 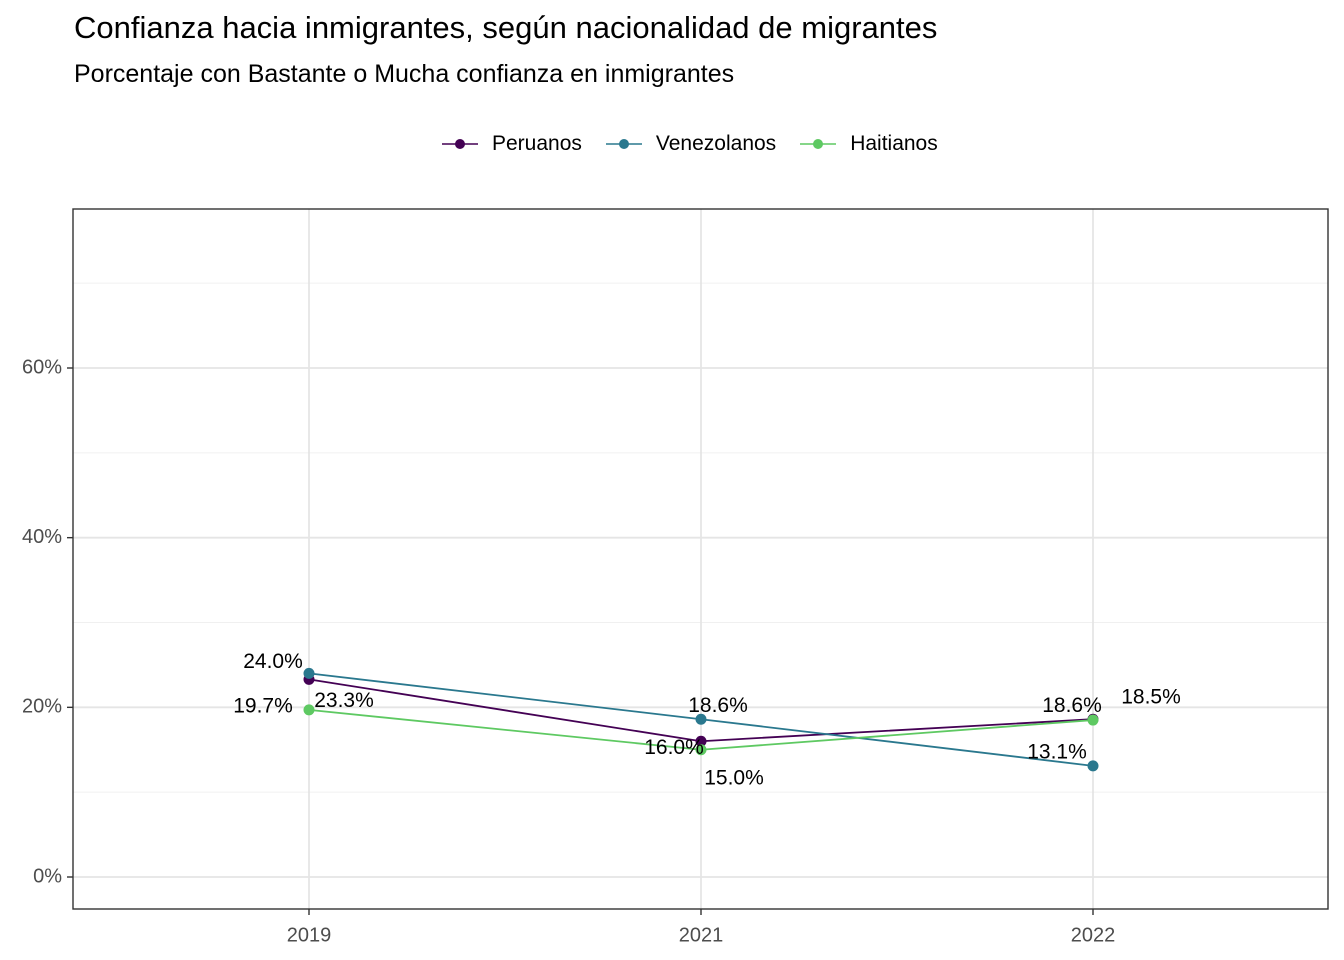 I want to click on legend-item-haitianos: Haitianos, so click(x=868, y=144).